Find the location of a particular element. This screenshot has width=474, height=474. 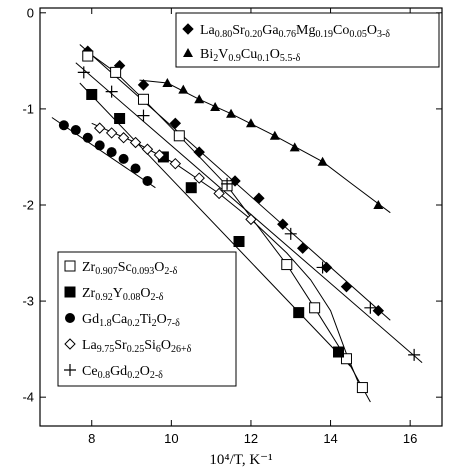

legend-box-top is located at coordinates (307, 40).